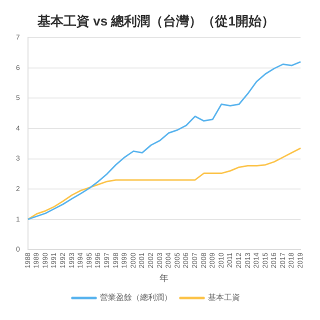 This screenshot has height=320, width=320. What do you see at coordinates (155, 20) in the screenshot?
I see `chart-title: 基本工資 vs 總利潤（台灣）（從1開始）` at bounding box center [155, 20].